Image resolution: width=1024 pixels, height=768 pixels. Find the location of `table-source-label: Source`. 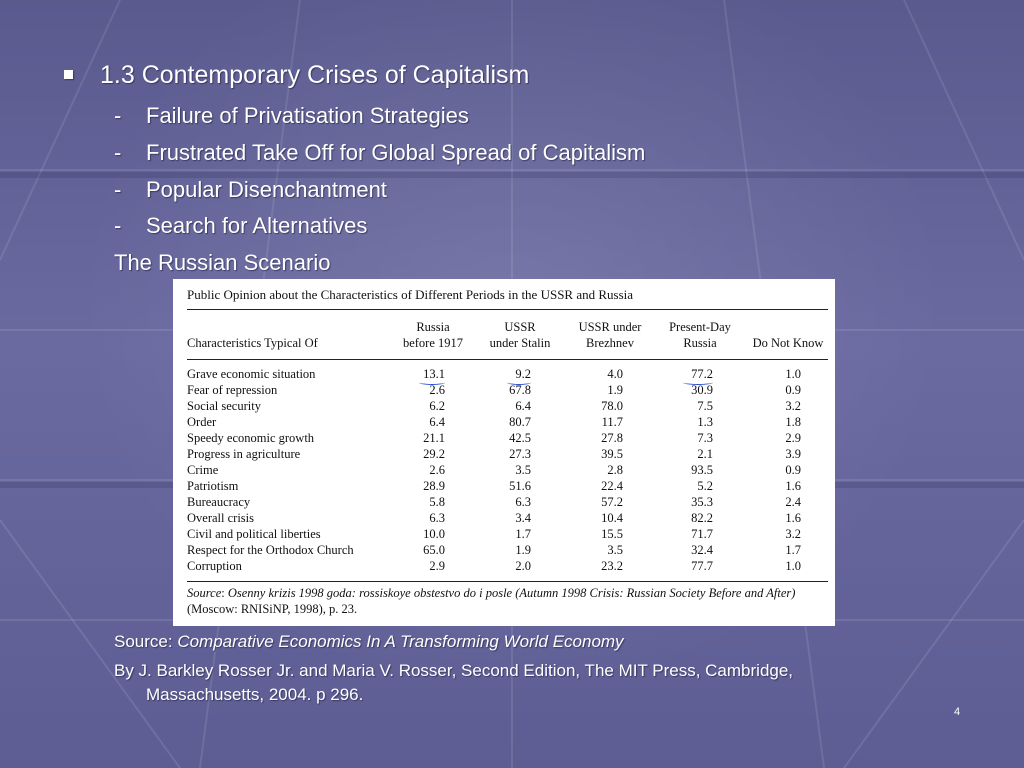

table-source-label: Source is located at coordinates (204, 593).